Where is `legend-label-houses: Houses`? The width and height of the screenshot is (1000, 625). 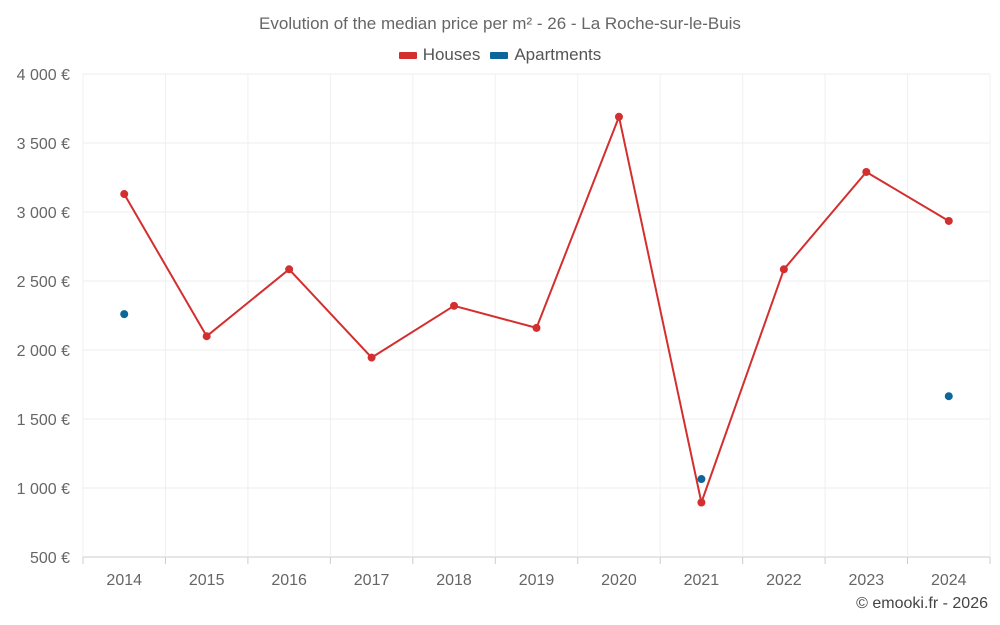
legend-label-houses: Houses is located at coordinates (451, 54).